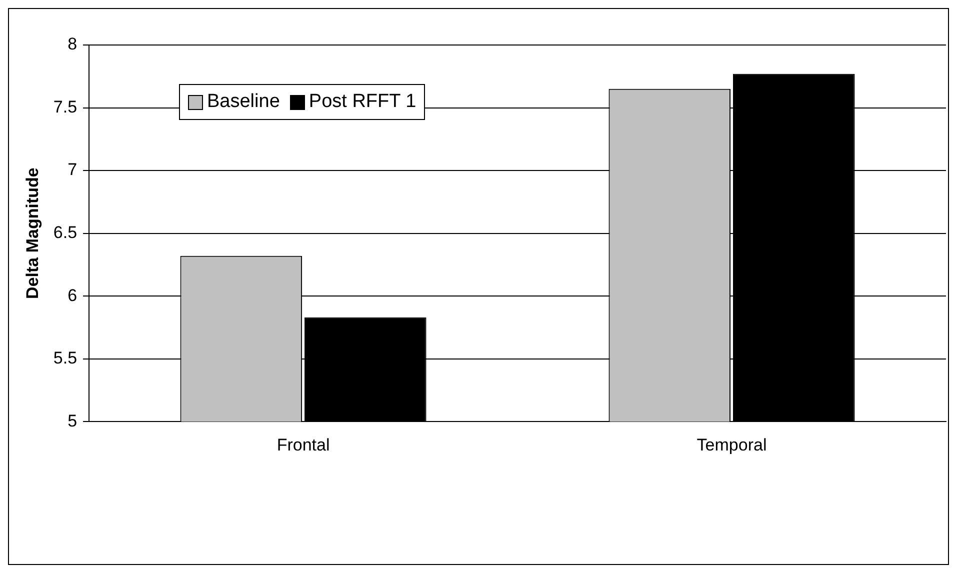  What do you see at coordinates (73, 295) in the screenshot?
I see `y-tick-label: 6` at bounding box center [73, 295].